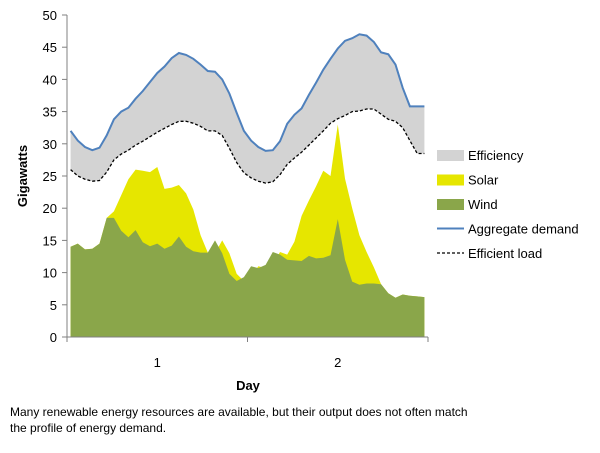  I want to click on legend-label-efficient-load: Efficient load, so click(505, 253).